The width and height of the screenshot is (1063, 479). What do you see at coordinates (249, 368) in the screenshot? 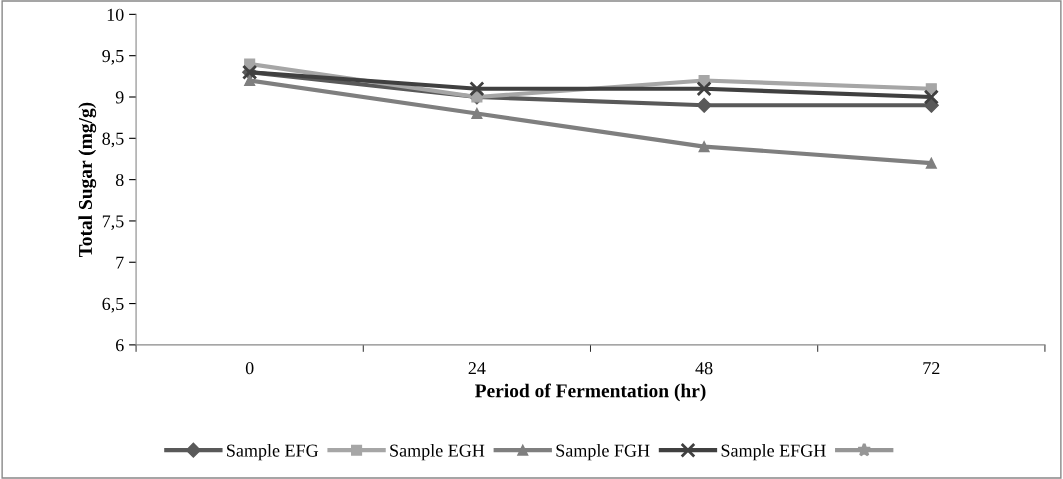
I see `x-tick-label: 0` at bounding box center [249, 368].